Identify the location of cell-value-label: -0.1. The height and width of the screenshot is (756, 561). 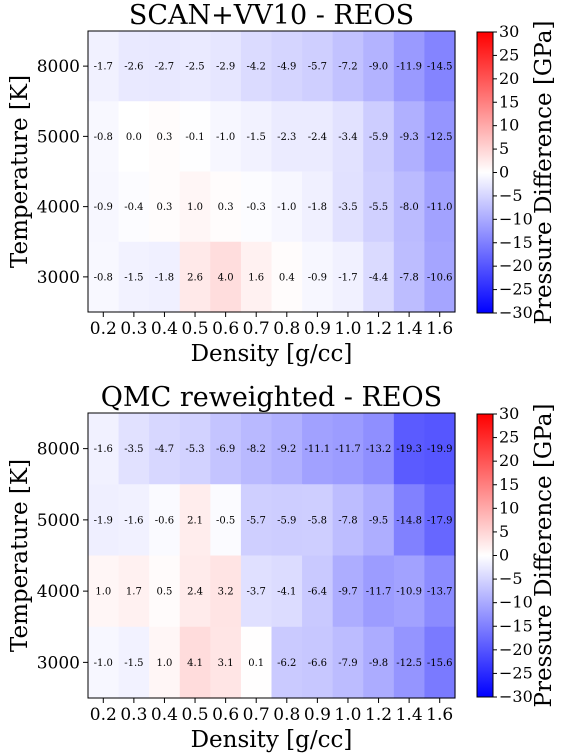
(194, 137).